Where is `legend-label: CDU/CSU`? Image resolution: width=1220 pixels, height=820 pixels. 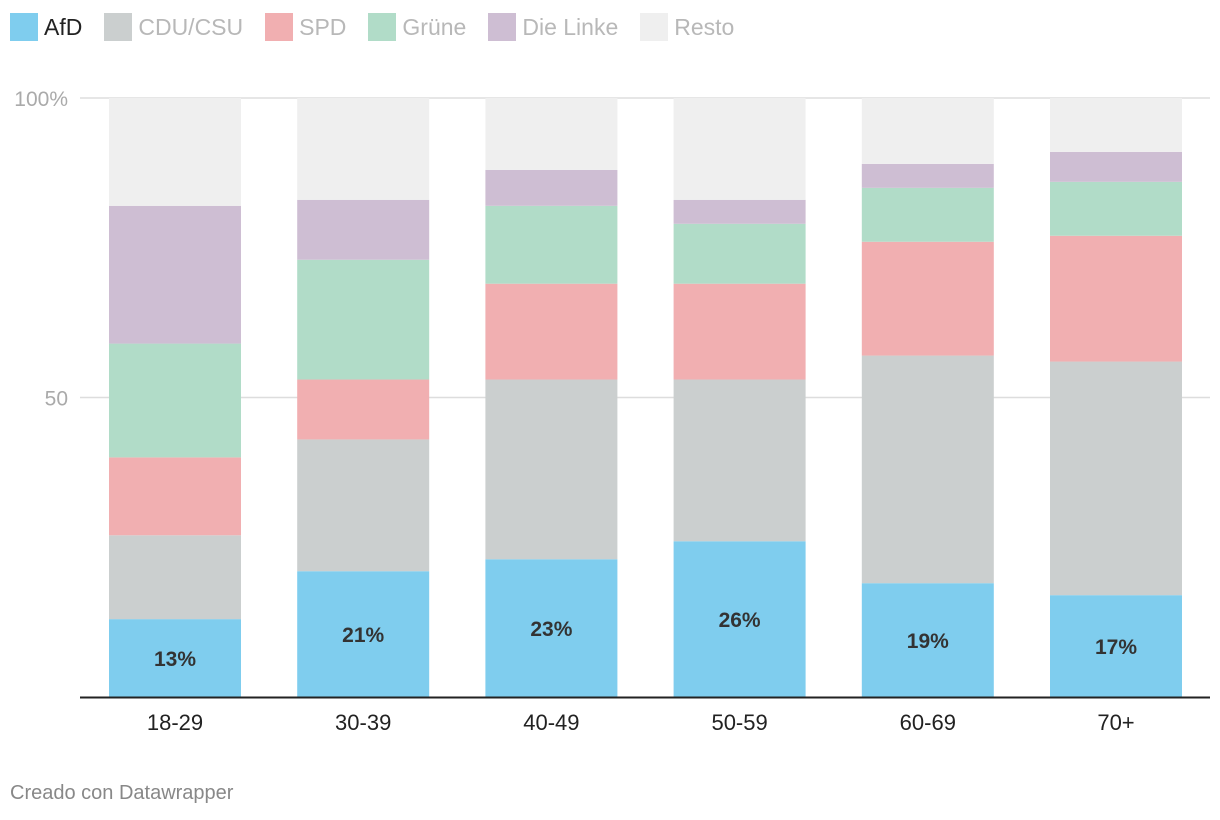
legend-label: CDU/CSU is located at coordinates (191, 26).